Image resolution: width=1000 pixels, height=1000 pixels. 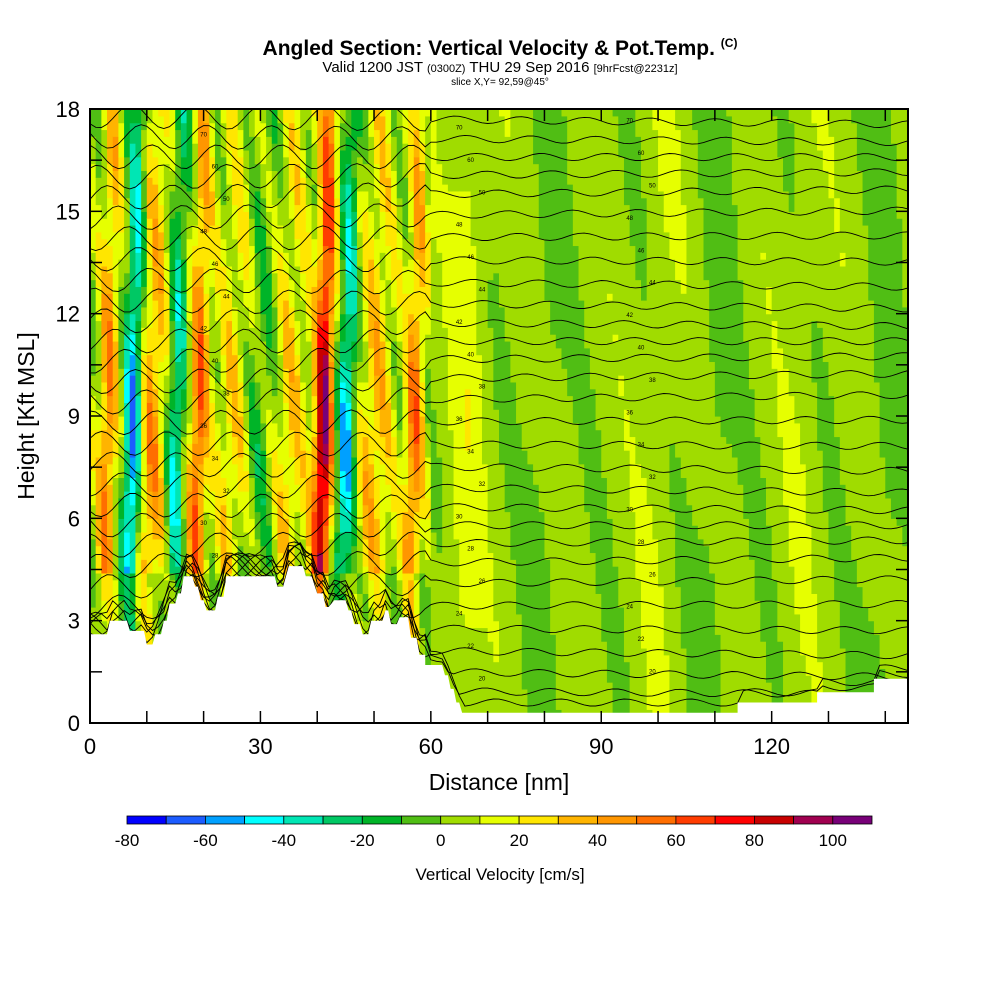 What do you see at coordinates (459, 323) in the screenshot?
I see `theta-contour-label: 42` at bounding box center [459, 323].